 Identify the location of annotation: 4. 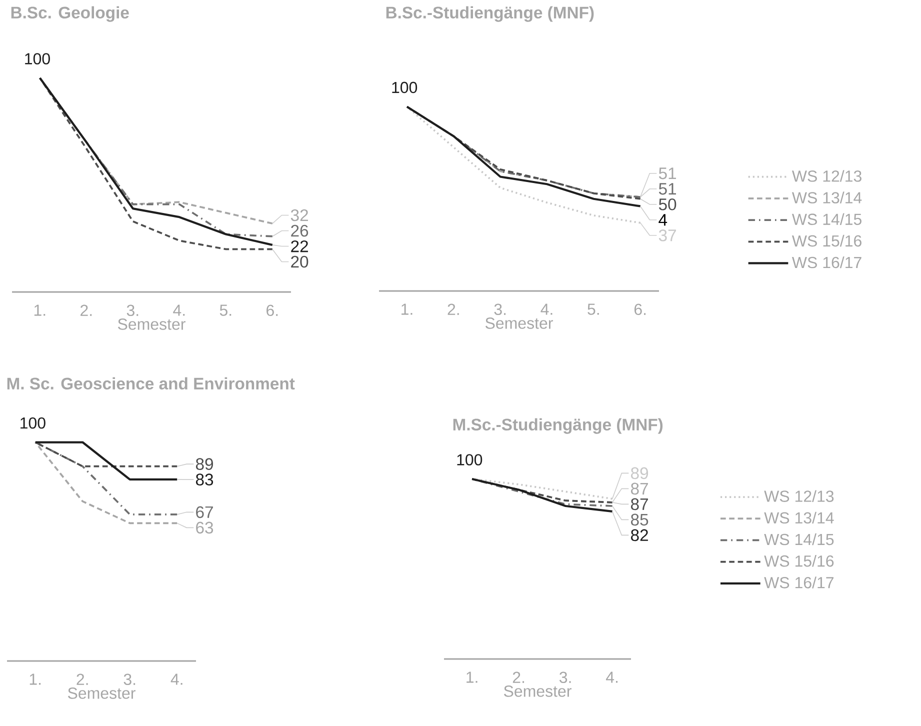
(663, 220).